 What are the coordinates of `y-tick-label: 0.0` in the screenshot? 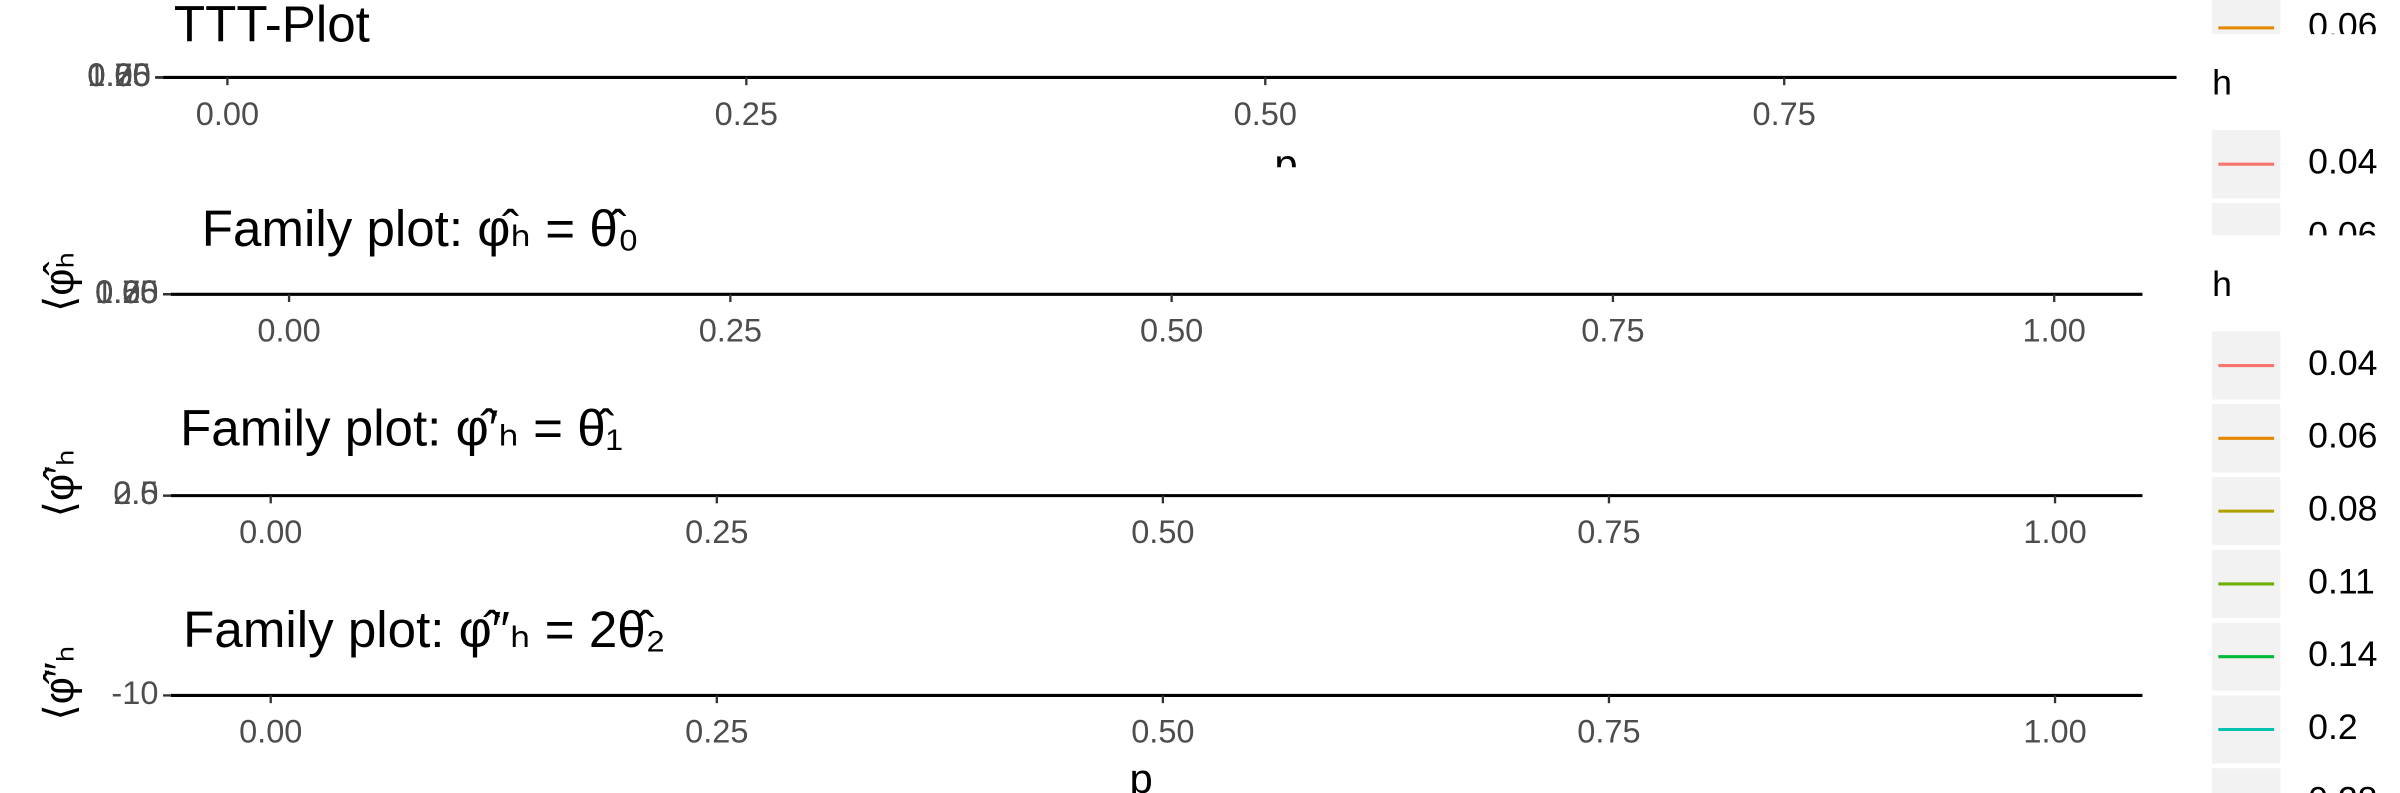 It's located at (135, 493).